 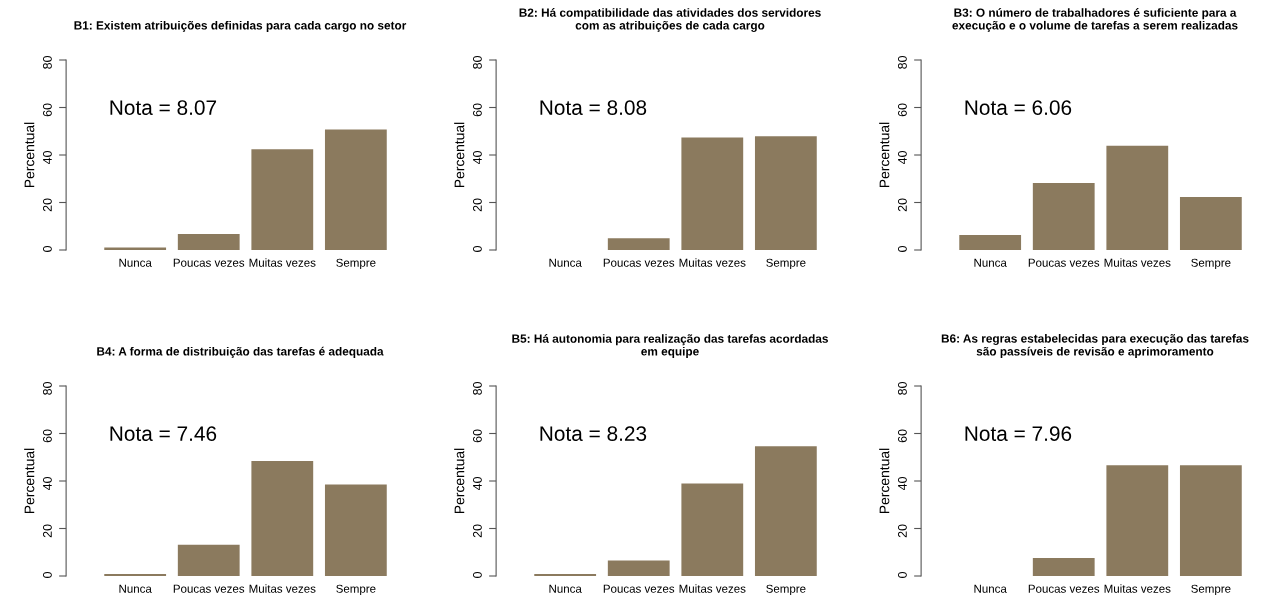 What do you see at coordinates (1018, 107) in the screenshot?
I see `annotation: Nota = 6.06` at bounding box center [1018, 107].